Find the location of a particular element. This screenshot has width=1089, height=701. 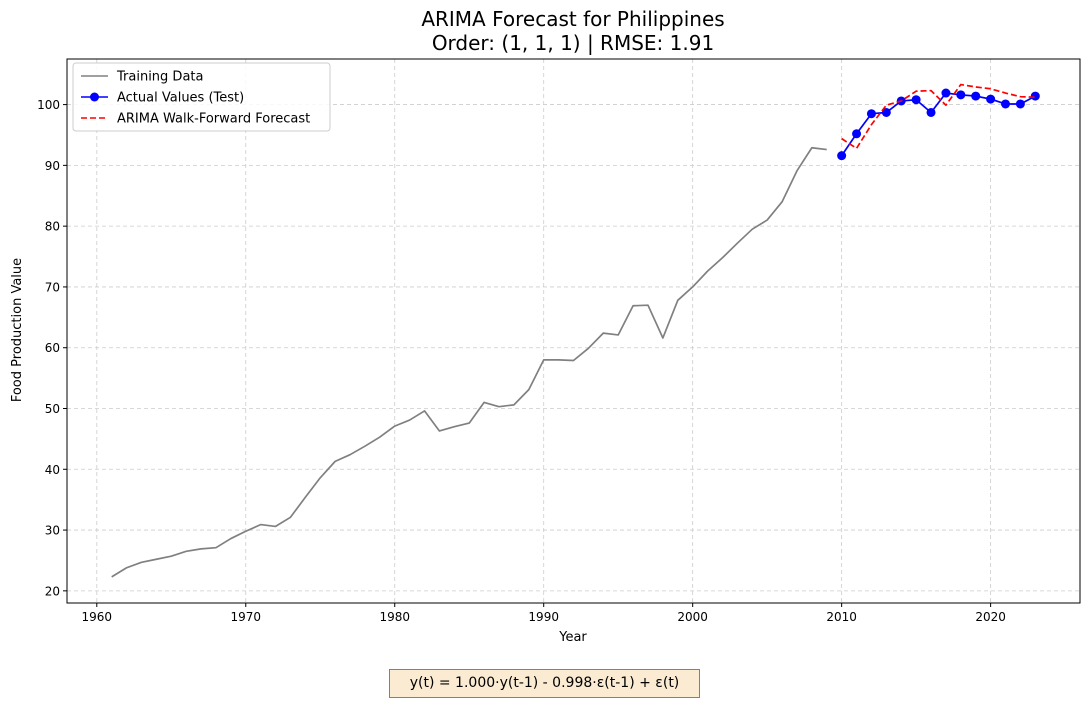

chart-title: ARIMA Forecast for Philippines is located at coordinates (572, 19).